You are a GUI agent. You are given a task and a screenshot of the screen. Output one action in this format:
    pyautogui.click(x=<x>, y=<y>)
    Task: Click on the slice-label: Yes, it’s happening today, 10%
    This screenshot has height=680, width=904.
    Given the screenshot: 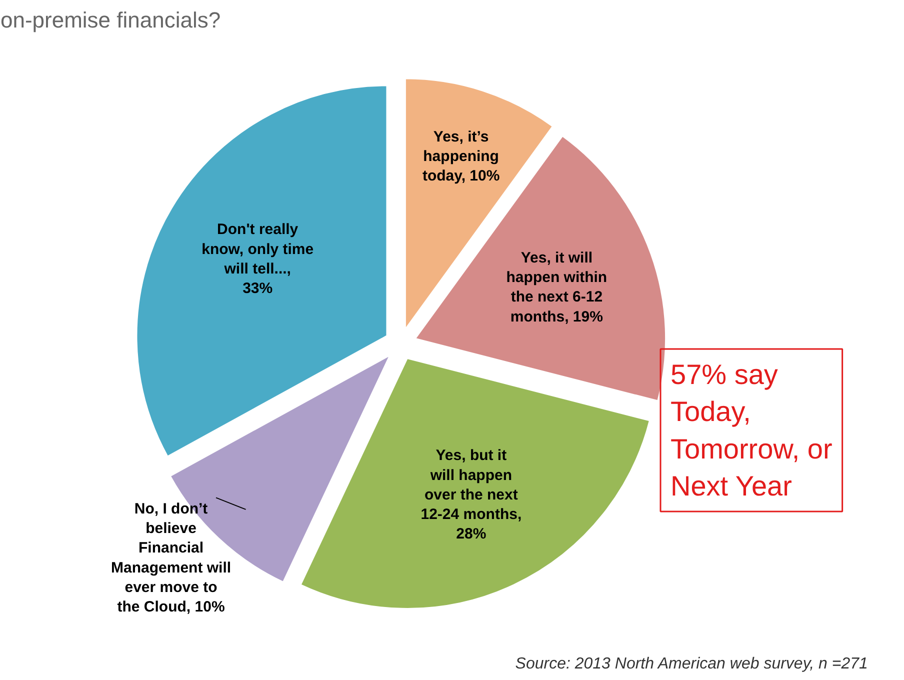 What is the action you would take?
    pyautogui.click(x=461, y=156)
    